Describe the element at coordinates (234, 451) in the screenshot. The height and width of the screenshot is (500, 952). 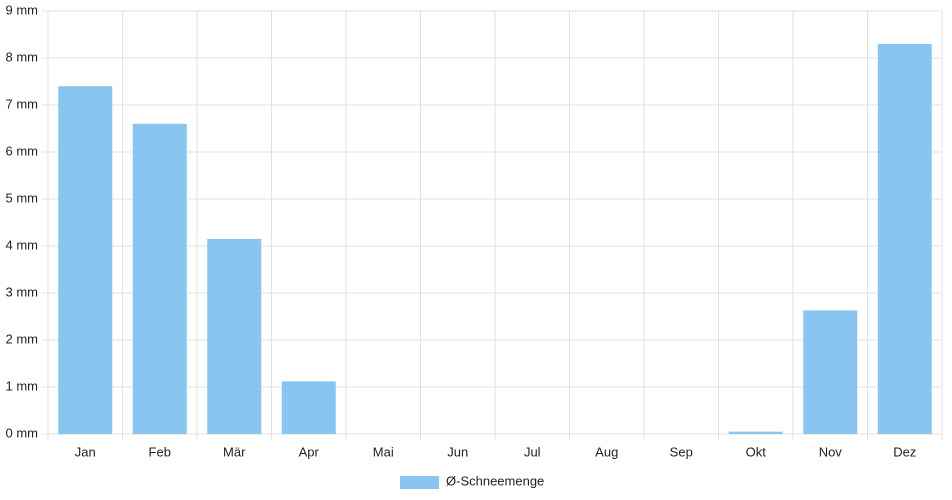
I see `x-tick-label: Mär` at that location.